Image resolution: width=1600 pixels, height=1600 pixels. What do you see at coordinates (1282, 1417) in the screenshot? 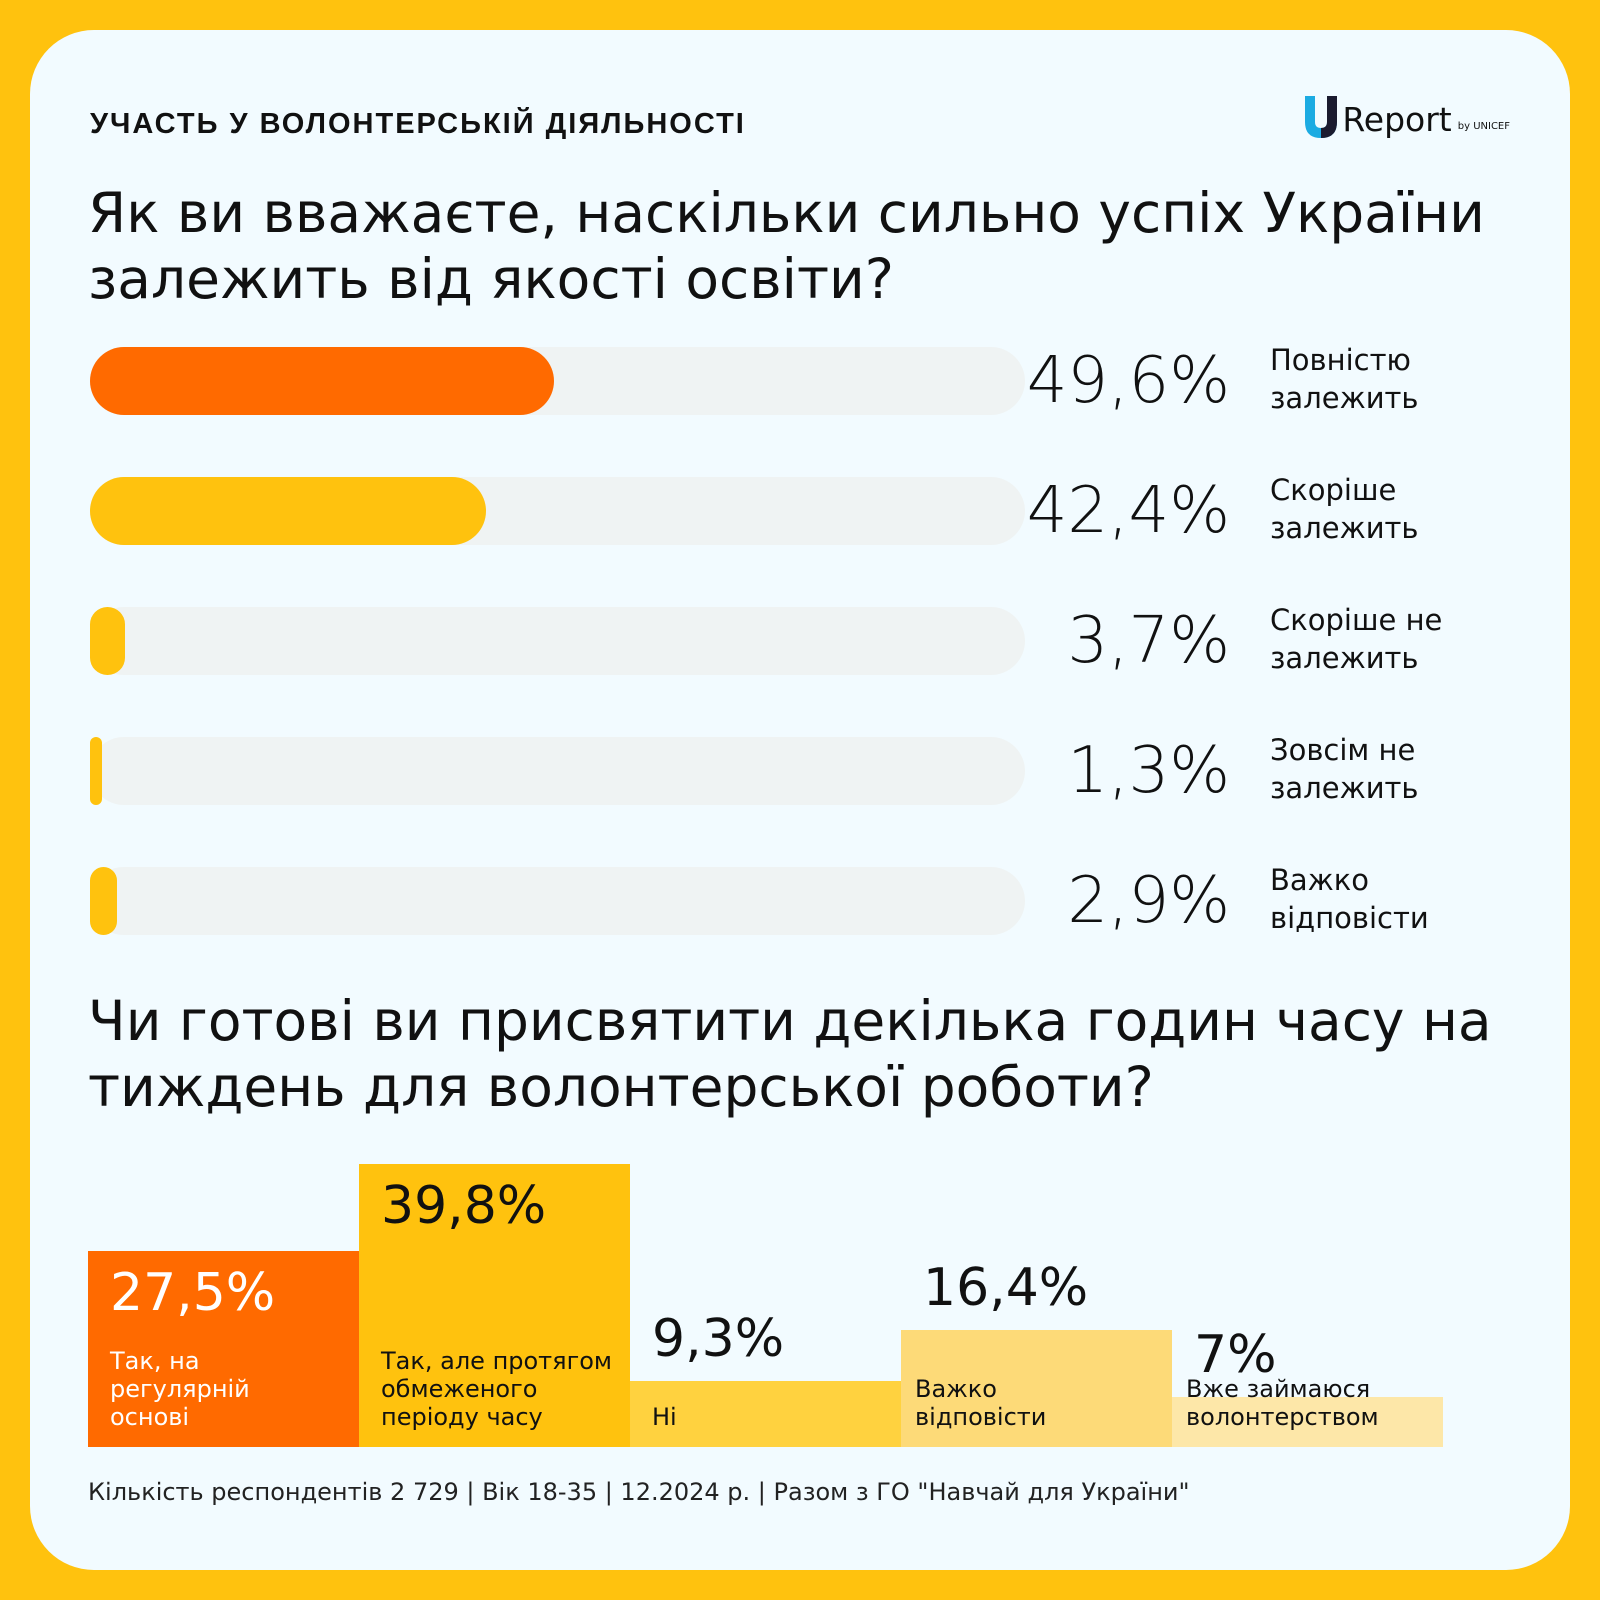
I see `column-label-line: волонтерством` at bounding box center [1282, 1417].